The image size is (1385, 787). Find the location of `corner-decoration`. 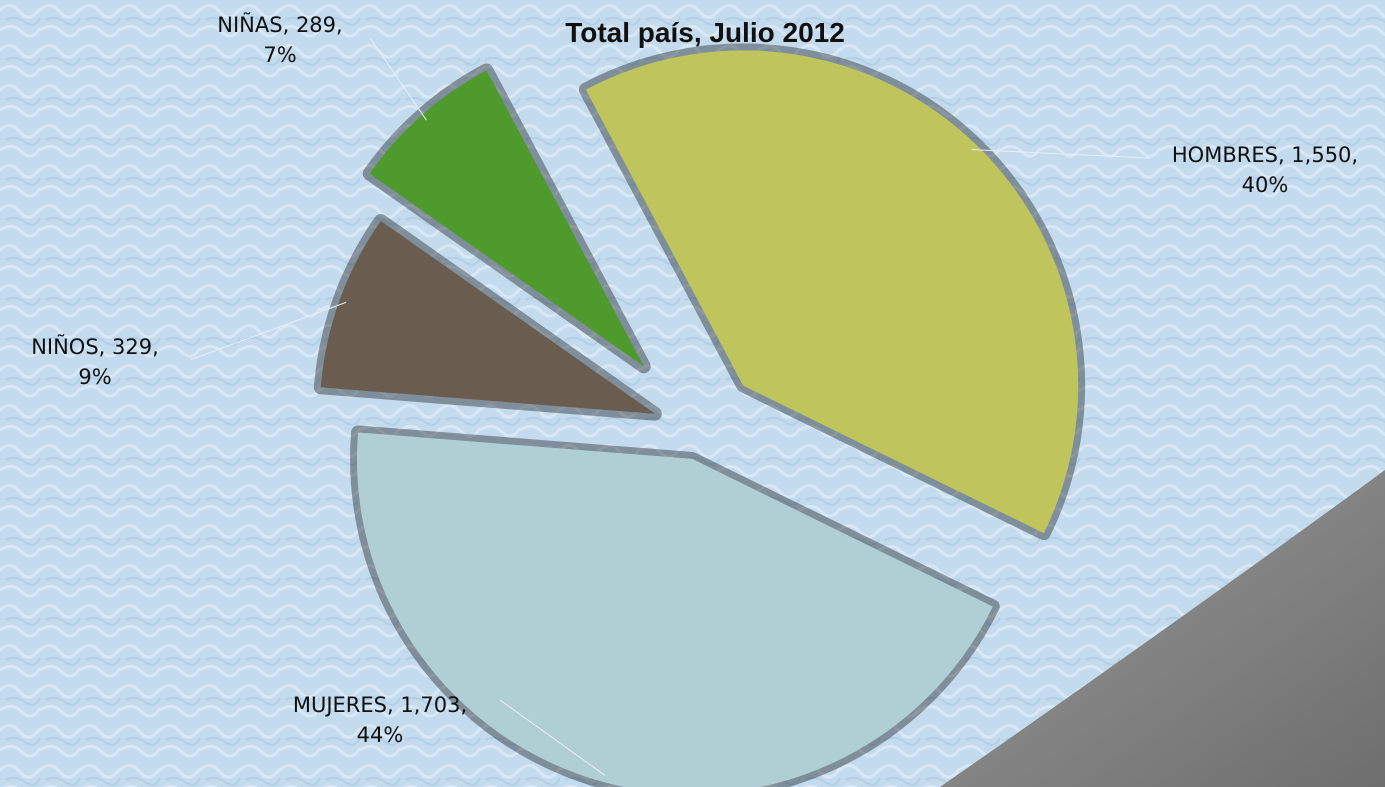

corner-decoration is located at coordinates (1162, 628).